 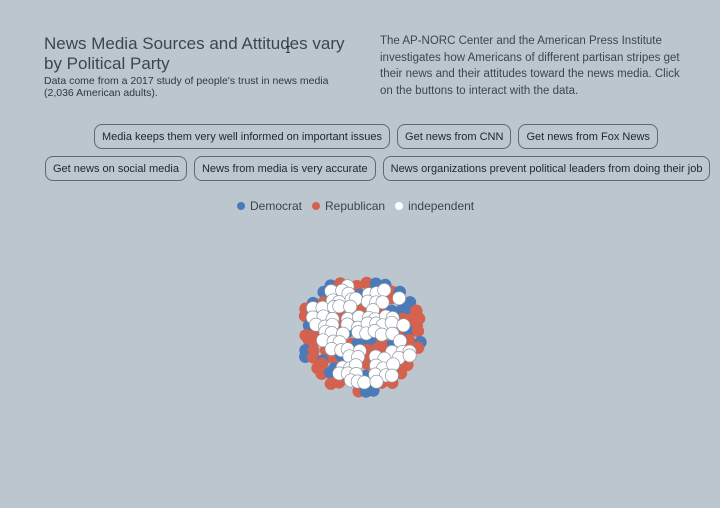 What do you see at coordinates (288, 50) in the screenshot?
I see `text-cursor-icon: I` at bounding box center [288, 50].